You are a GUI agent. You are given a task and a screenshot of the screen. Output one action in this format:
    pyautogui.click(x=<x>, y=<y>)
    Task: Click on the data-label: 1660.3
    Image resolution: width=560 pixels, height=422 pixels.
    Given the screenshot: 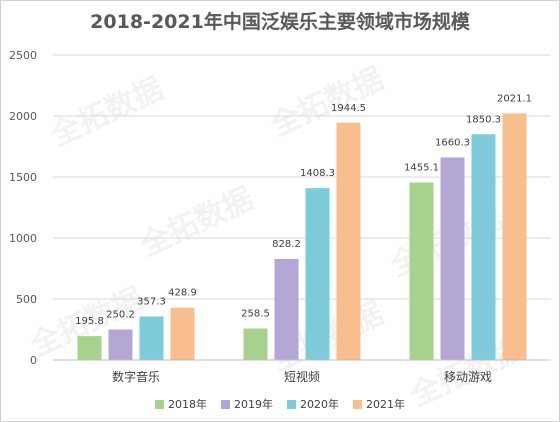 What is the action you would take?
    pyautogui.click(x=452, y=142)
    